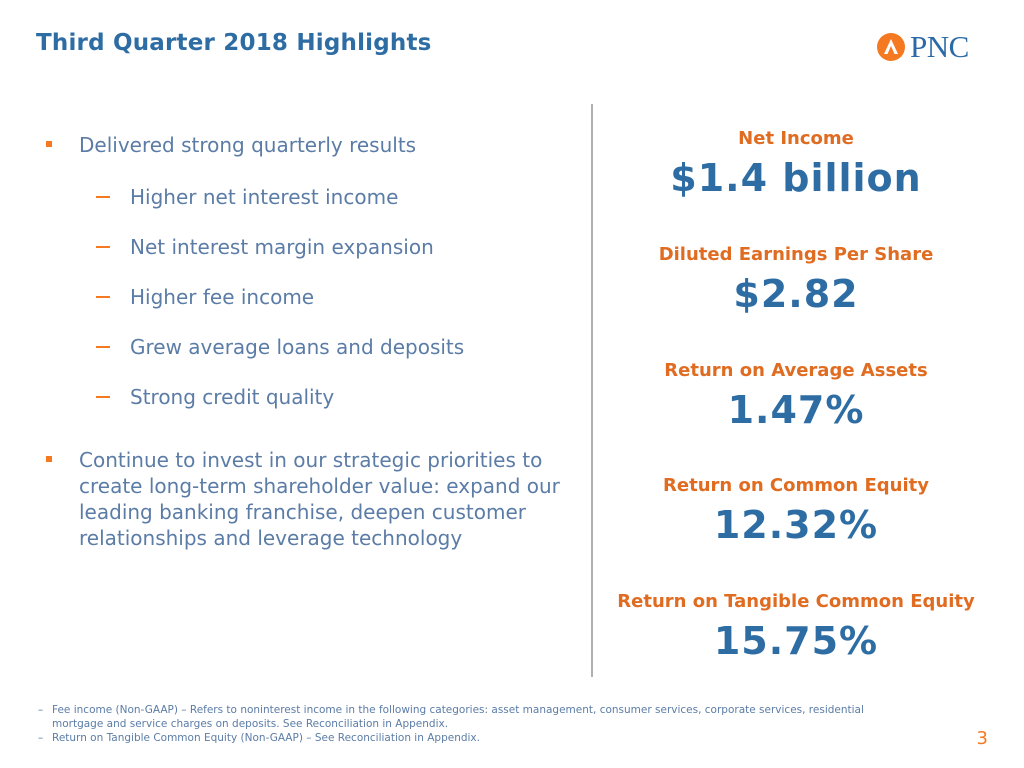 The width and height of the screenshot is (1024, 768). Describe the element at coordinates (796, 485) in the screenshot. I see `metric-label-roce: Return on Common Equity` at that location.